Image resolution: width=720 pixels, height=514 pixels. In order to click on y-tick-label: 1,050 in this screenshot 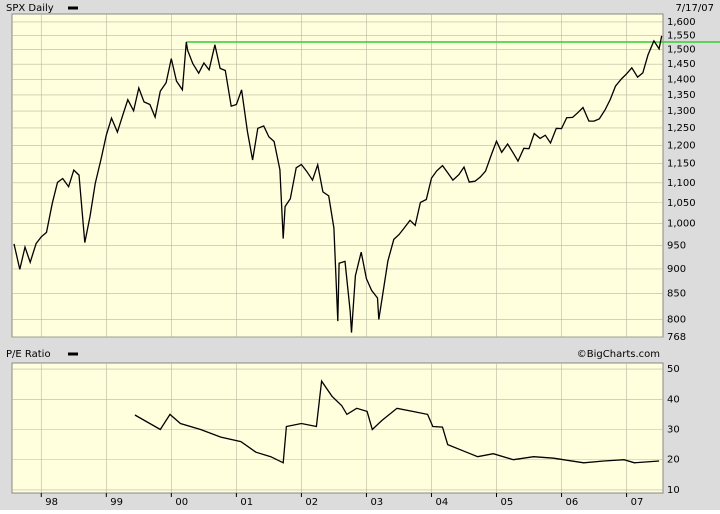, I will do `click(681, 203)`.